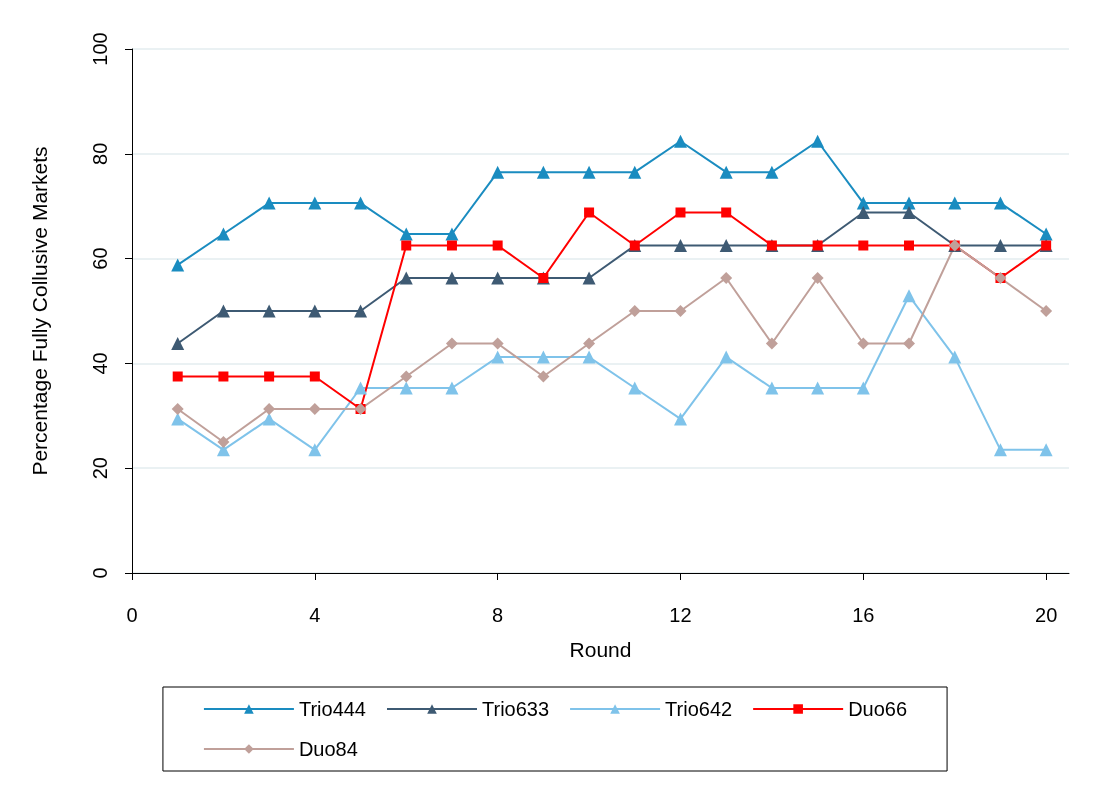  What do you see at coordinates (100, 363) in the screenshot?
I see `y-tick-label: 40` at bounding box center [100, 363].